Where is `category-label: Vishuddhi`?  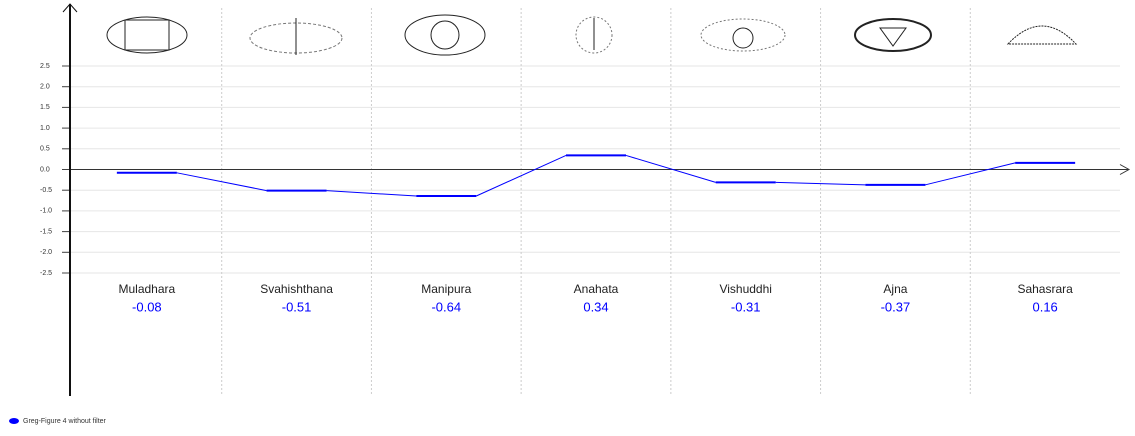 category-label: Vishuddhi is located at coordinates (745, 289).